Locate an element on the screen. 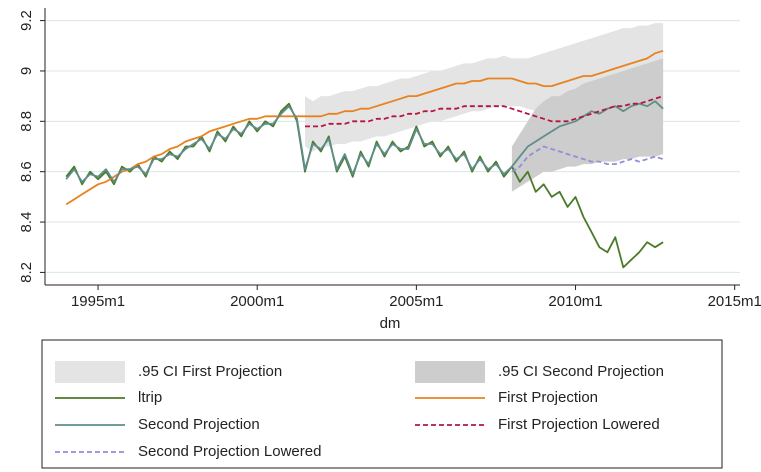 Image resolution: width=761 pixels, height=472 pixels. x-tick-label: 2000m1 is located at coordinates (257, 301).